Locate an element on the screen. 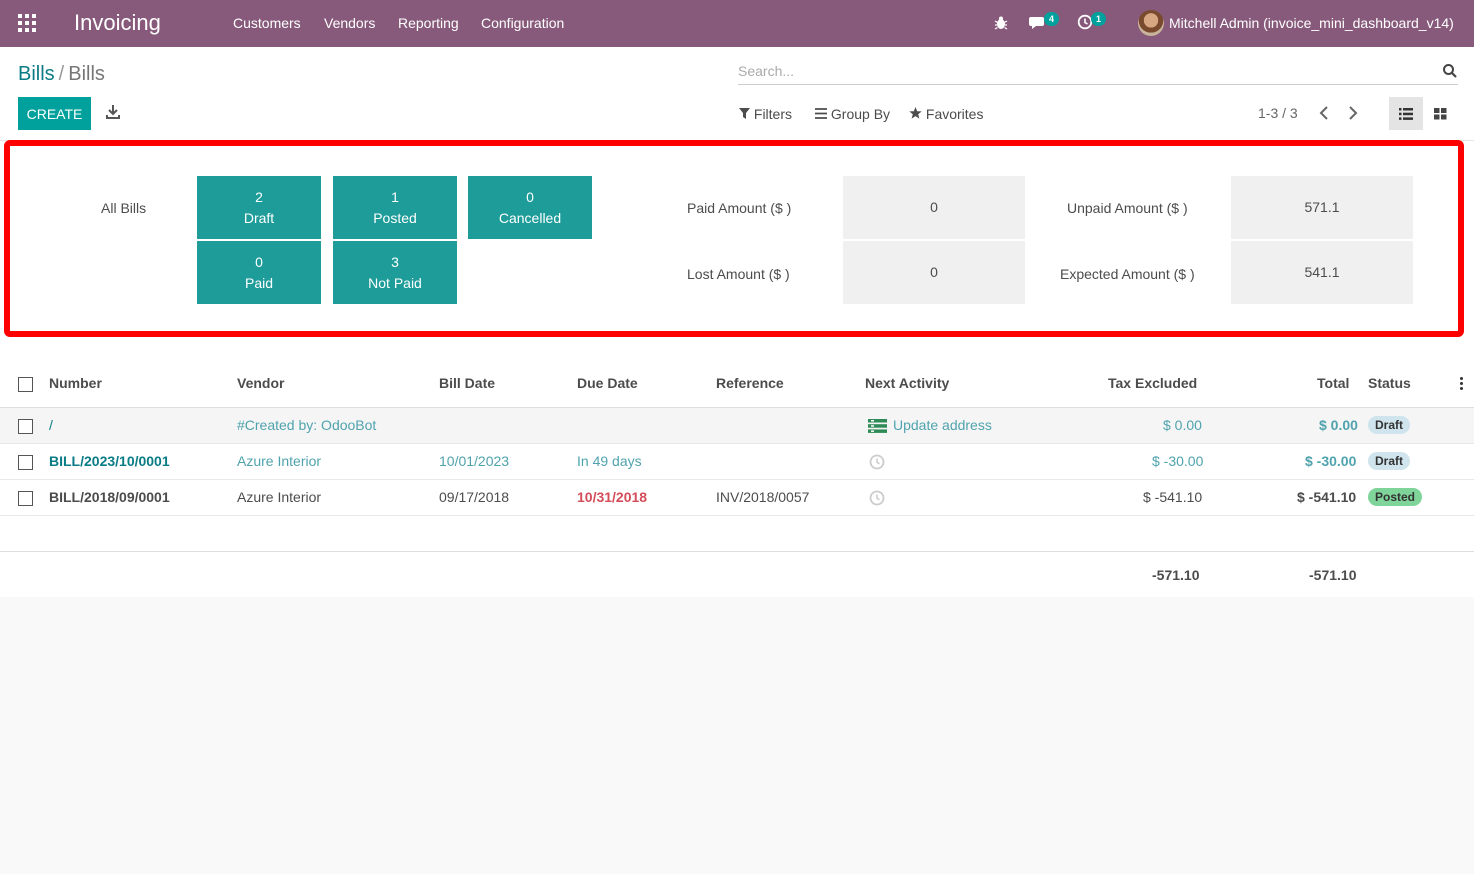 The height and width of the screenshot is (874, 1474). table-footer-totals: -571.10 -571.10 is located at coordinates (737, 574).